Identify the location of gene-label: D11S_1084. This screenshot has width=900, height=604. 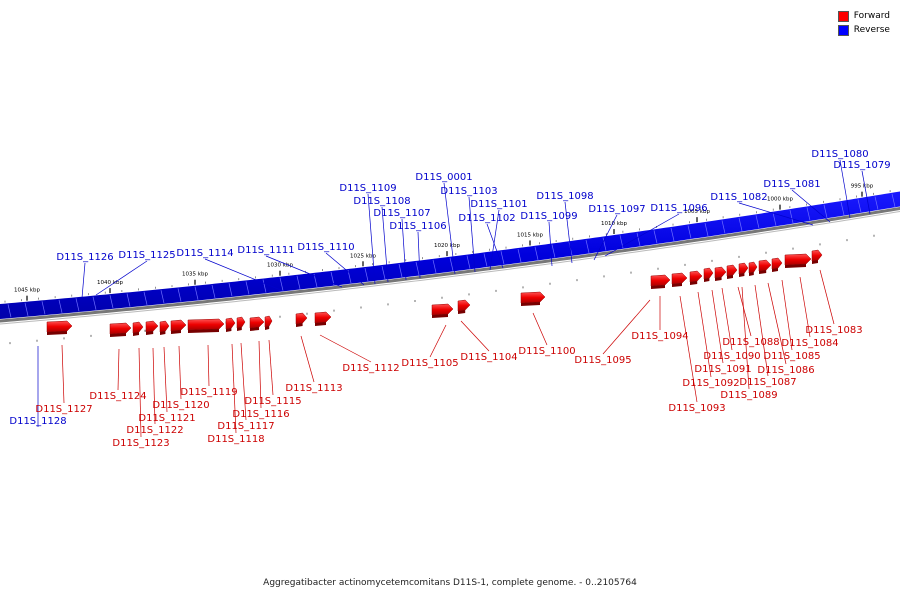
(809, 343).